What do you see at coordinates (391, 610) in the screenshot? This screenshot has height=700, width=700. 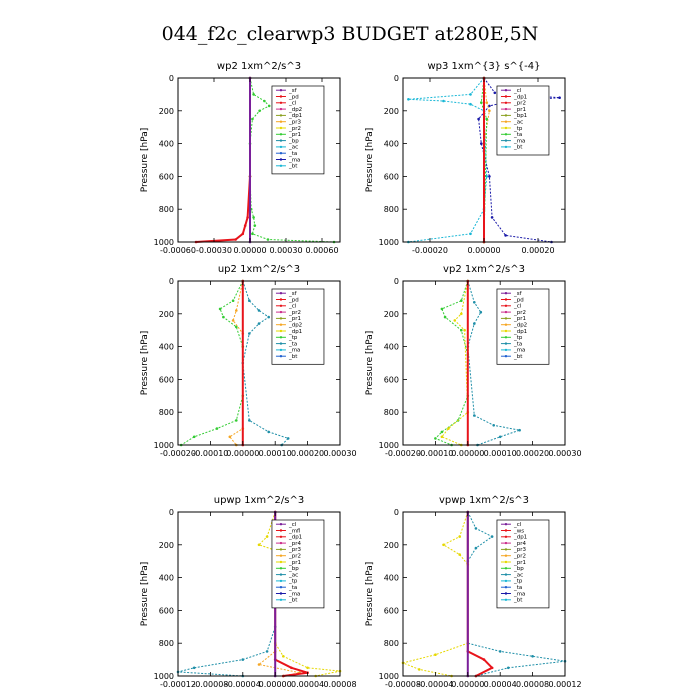 I see `y-tick-label: 600` at bounding box center [391, 610].